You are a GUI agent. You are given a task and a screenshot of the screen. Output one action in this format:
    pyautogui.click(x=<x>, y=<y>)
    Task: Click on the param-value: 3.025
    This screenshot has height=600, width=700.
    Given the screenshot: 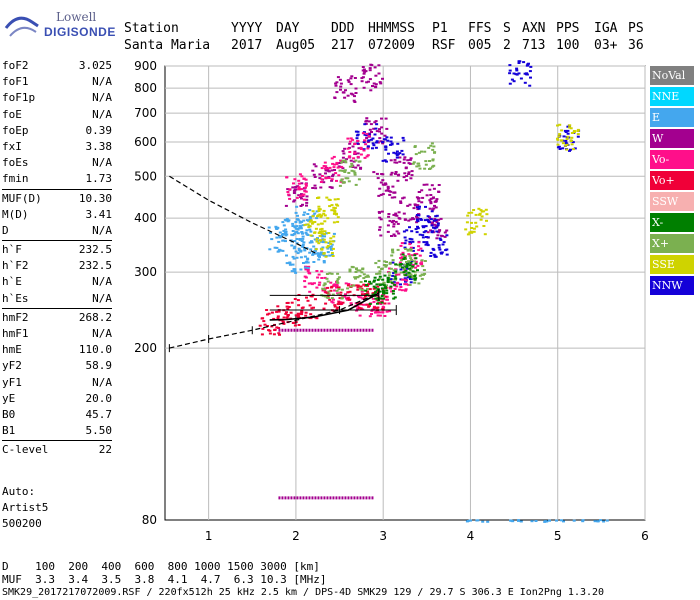 What is the action you would take?
    pyautogui.click(x=95, y=65)
    